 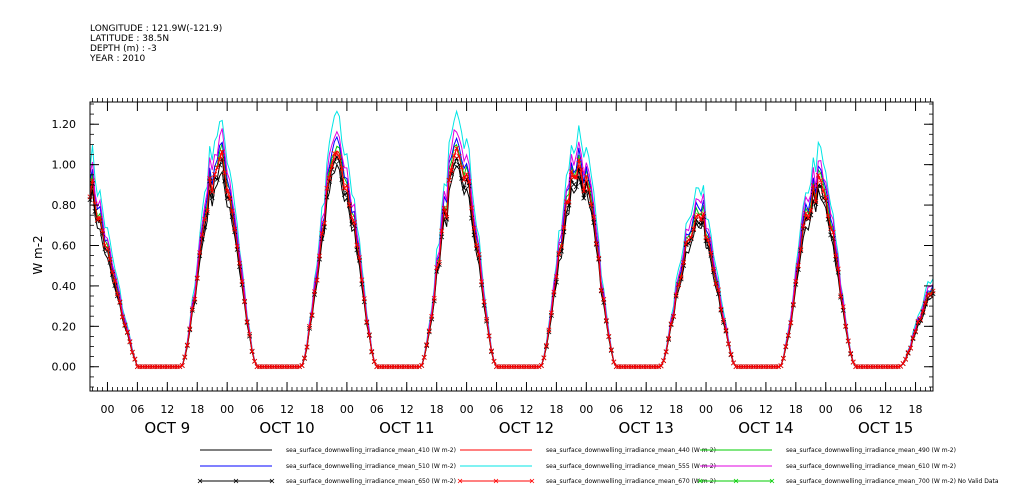 What do you see at coordinates (765, 428) in the screenshot?
I see `x-day-label: OCT 14` at bounding box center [765, 428].